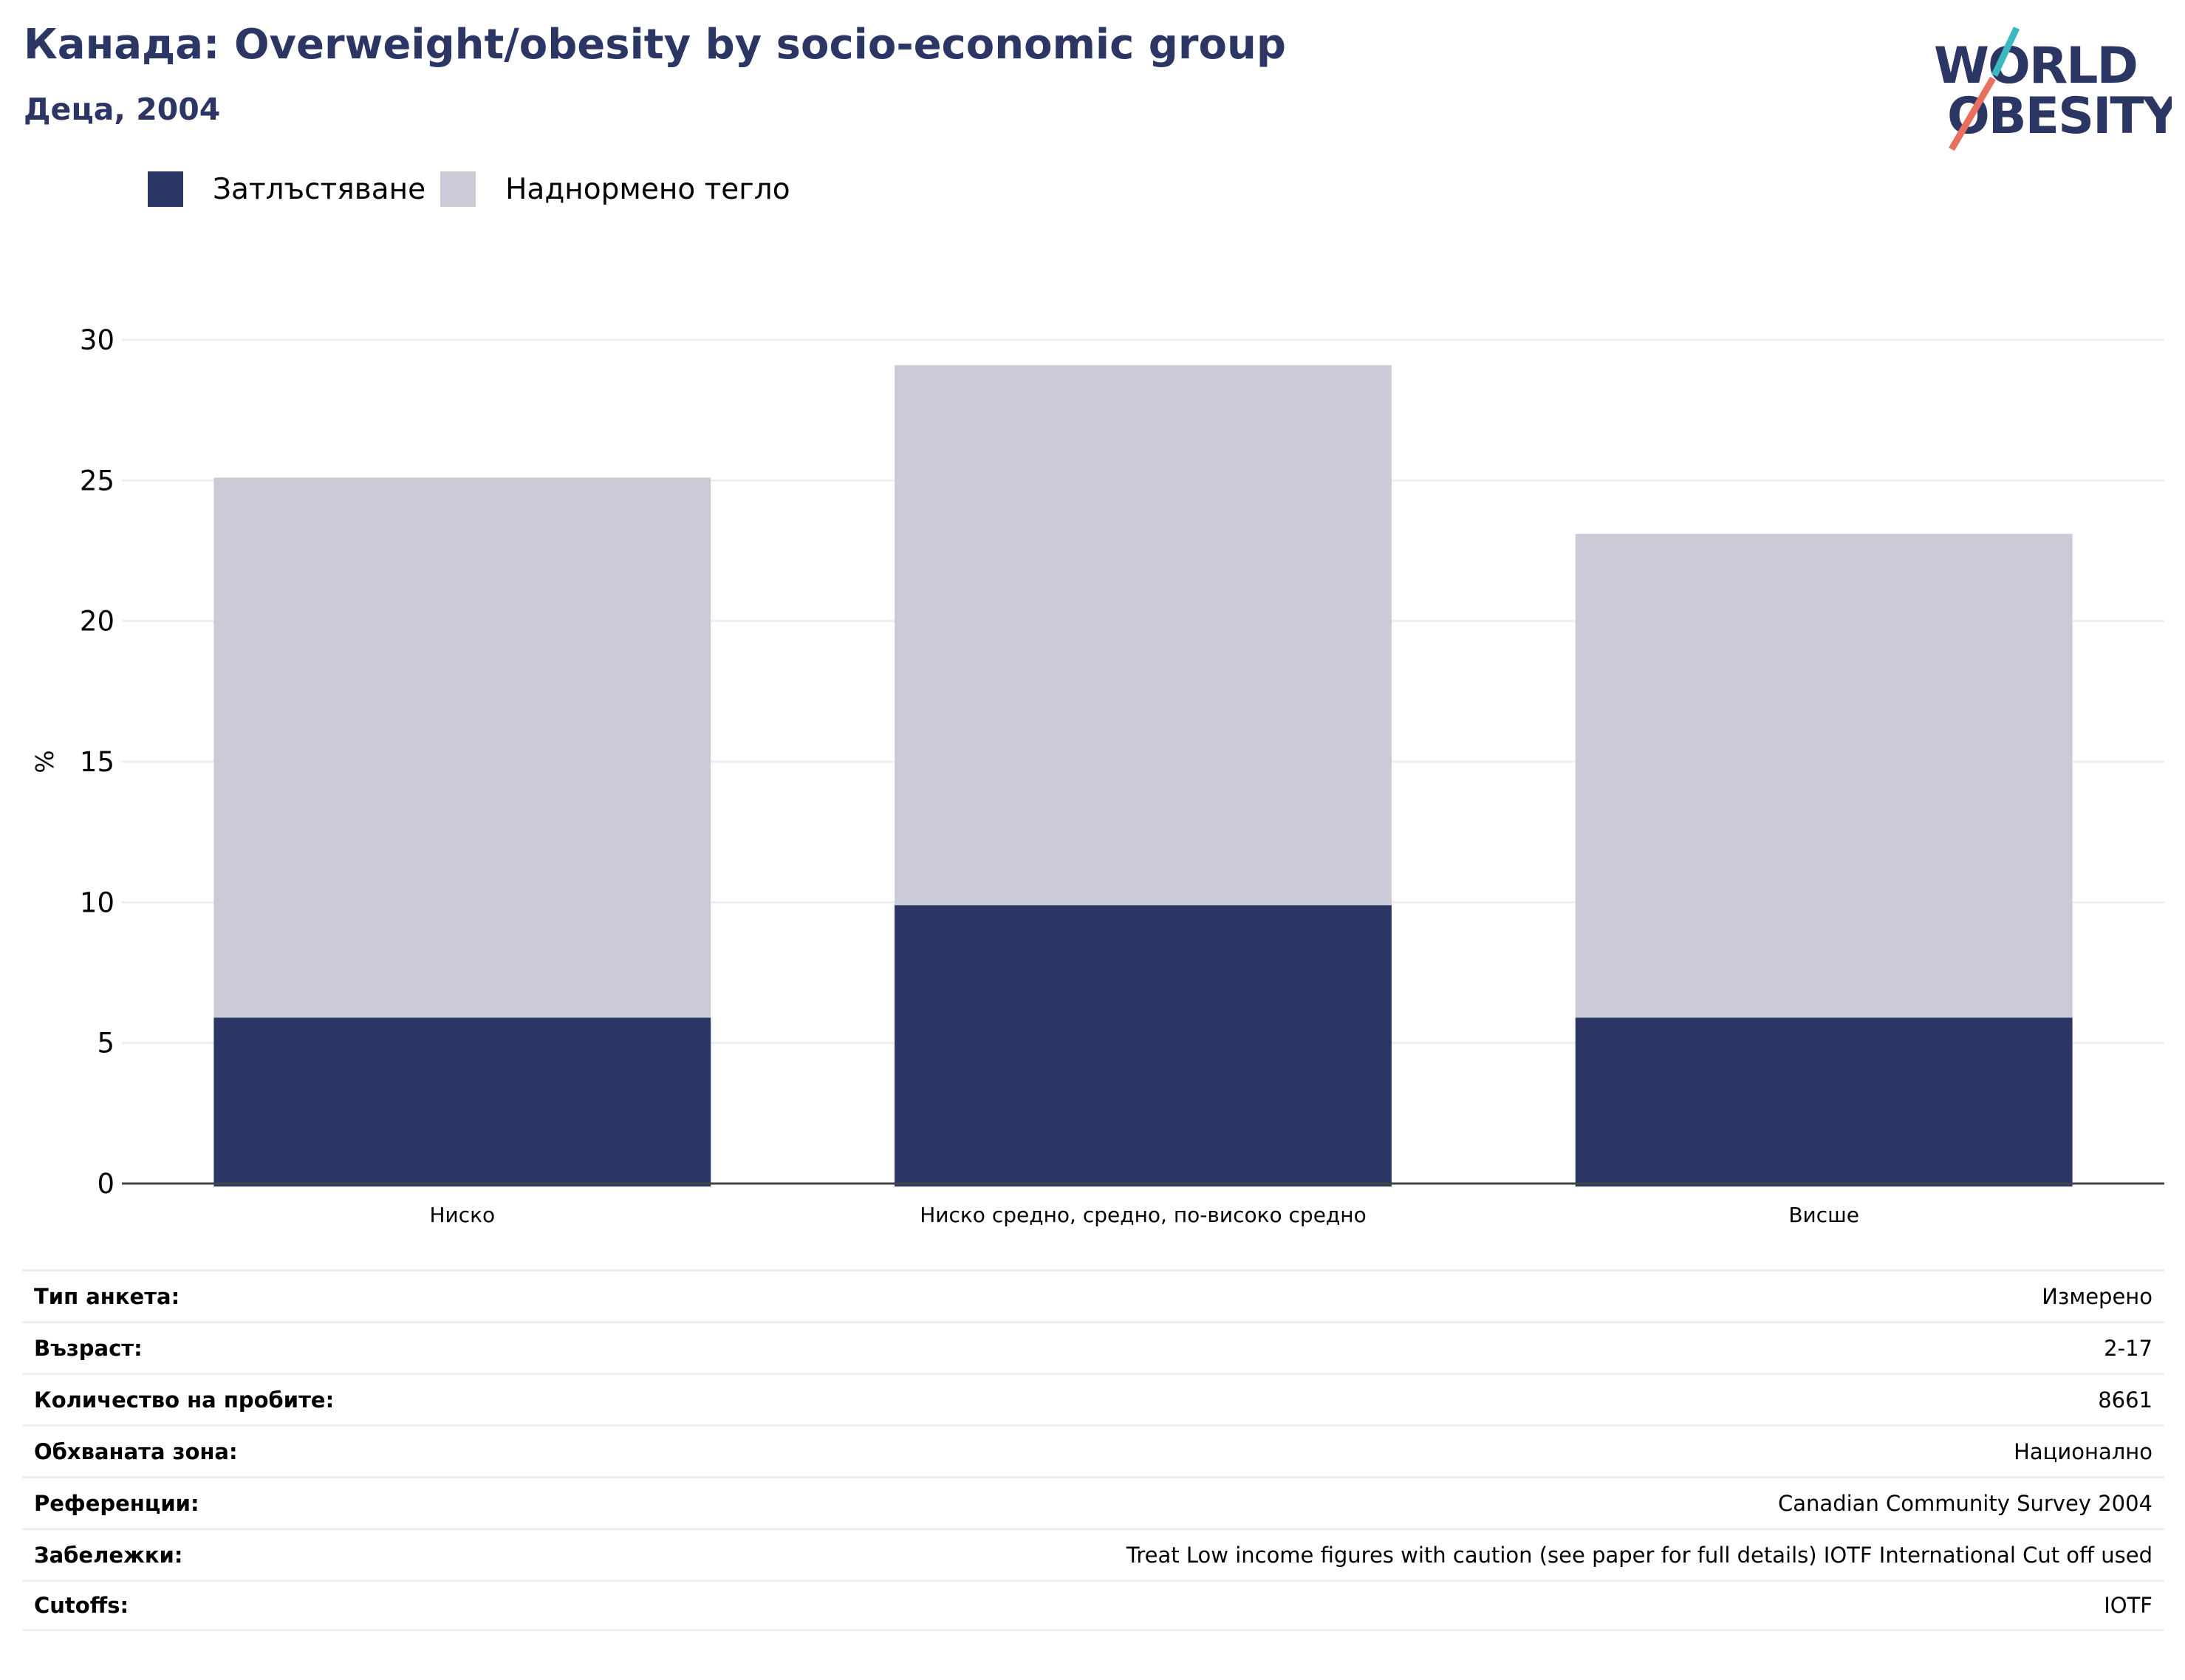 The width and height of the screenshot is (2185, 1680). What do you see at coordinates (1823, 1215) in the screenshot?
I see `x-tick-label: Висше` at bounding box center [1823, 1215].